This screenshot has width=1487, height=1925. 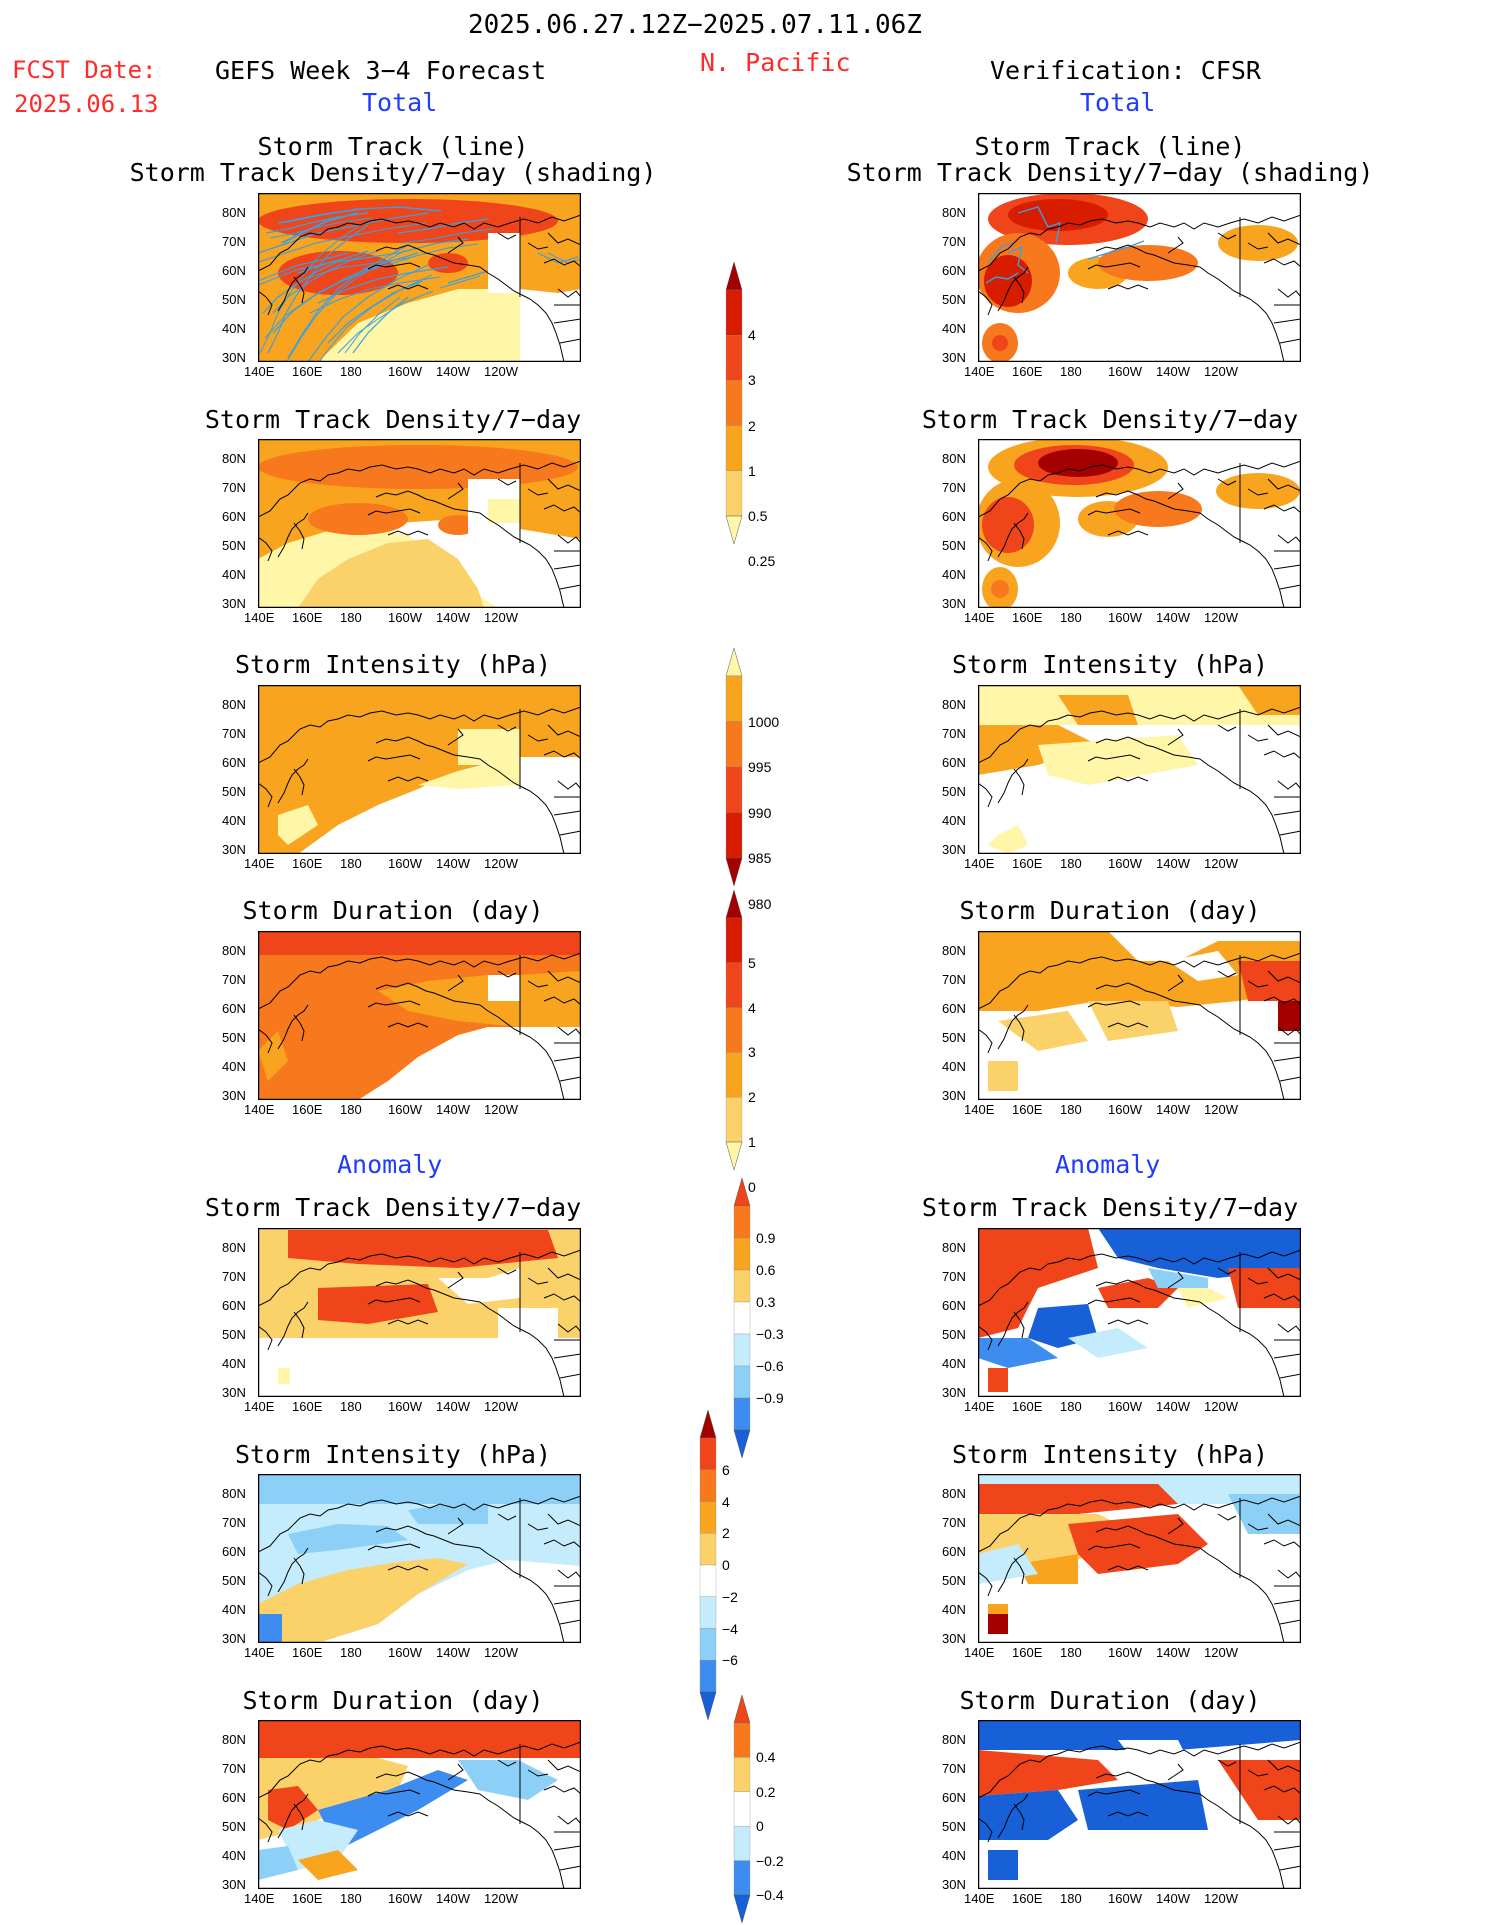 I want to click on colorbar-tick-label: 0.6, so click(x=766, y=1270).